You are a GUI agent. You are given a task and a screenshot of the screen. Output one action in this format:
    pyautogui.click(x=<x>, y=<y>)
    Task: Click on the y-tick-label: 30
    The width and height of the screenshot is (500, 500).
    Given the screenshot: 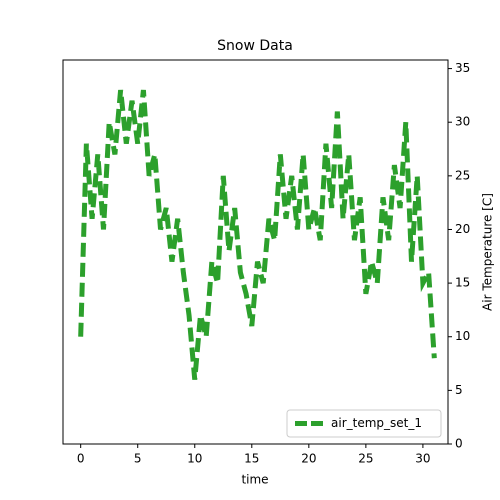 What is the action you would take?
    pyautogui.click(x=462, y=122)
    